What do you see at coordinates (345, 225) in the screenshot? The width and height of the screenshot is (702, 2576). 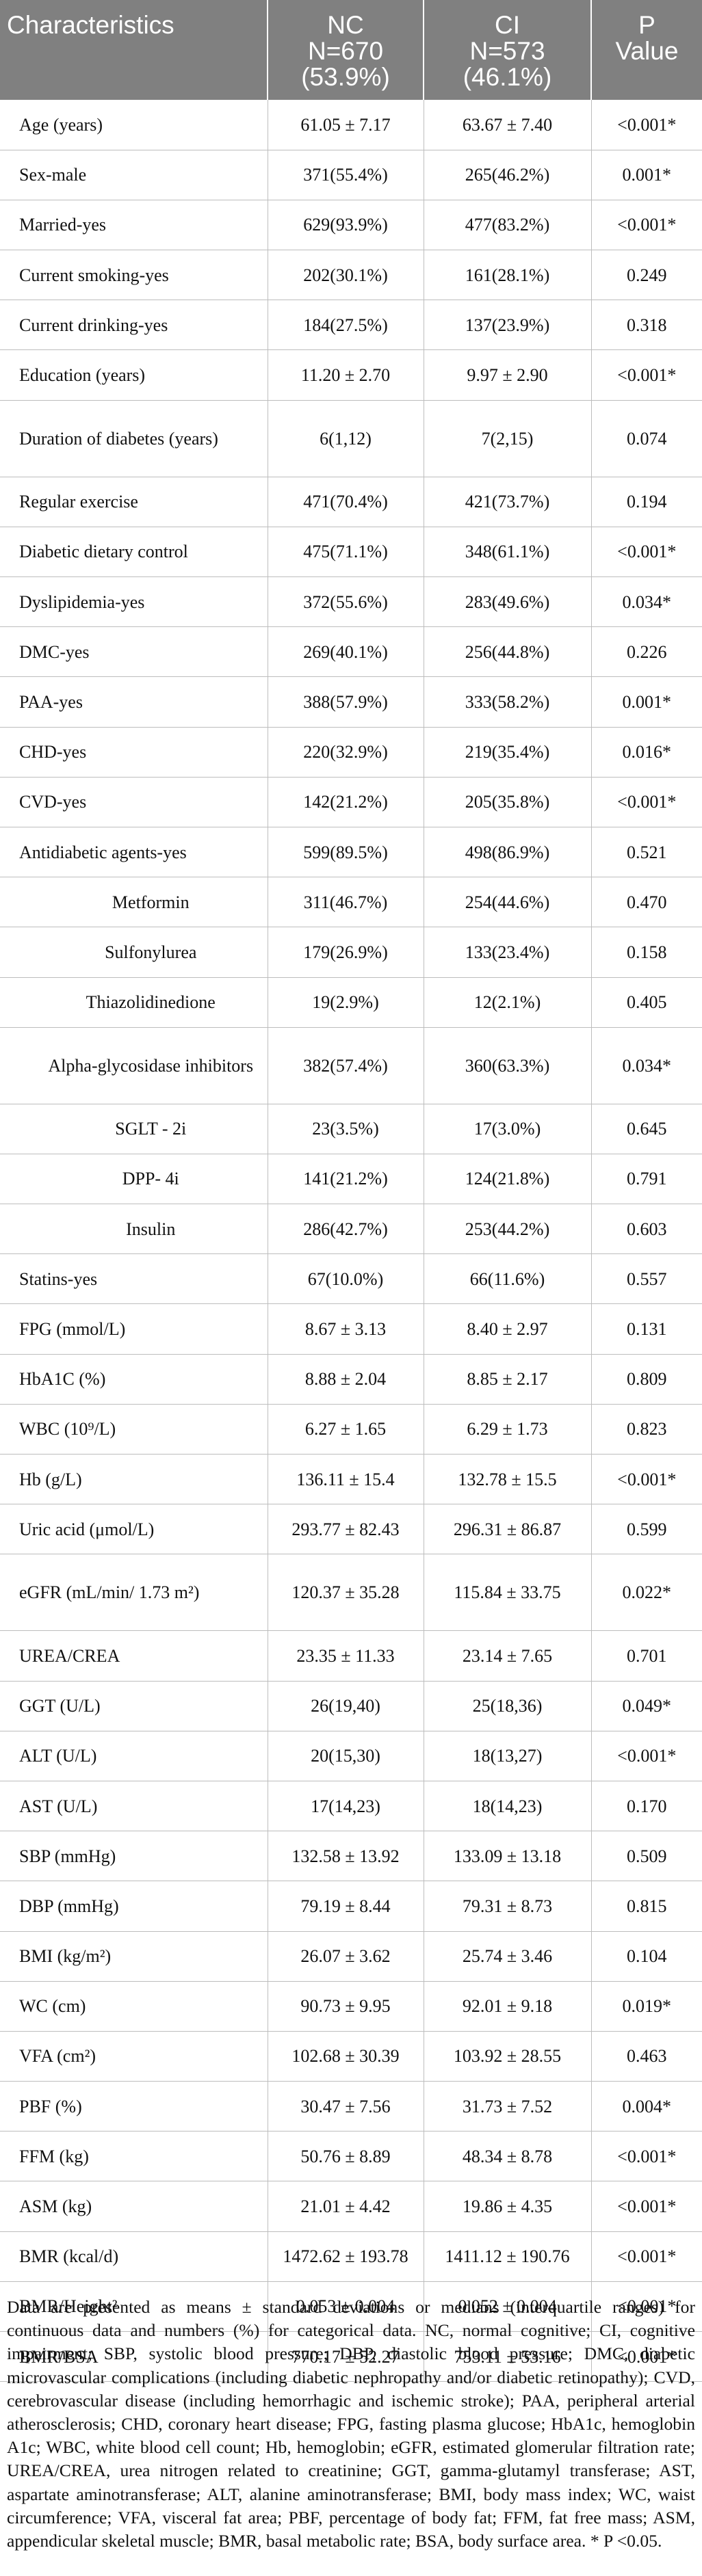 I see `row-nc-value: 629(93.9%)` at bounding box center [345, 225].